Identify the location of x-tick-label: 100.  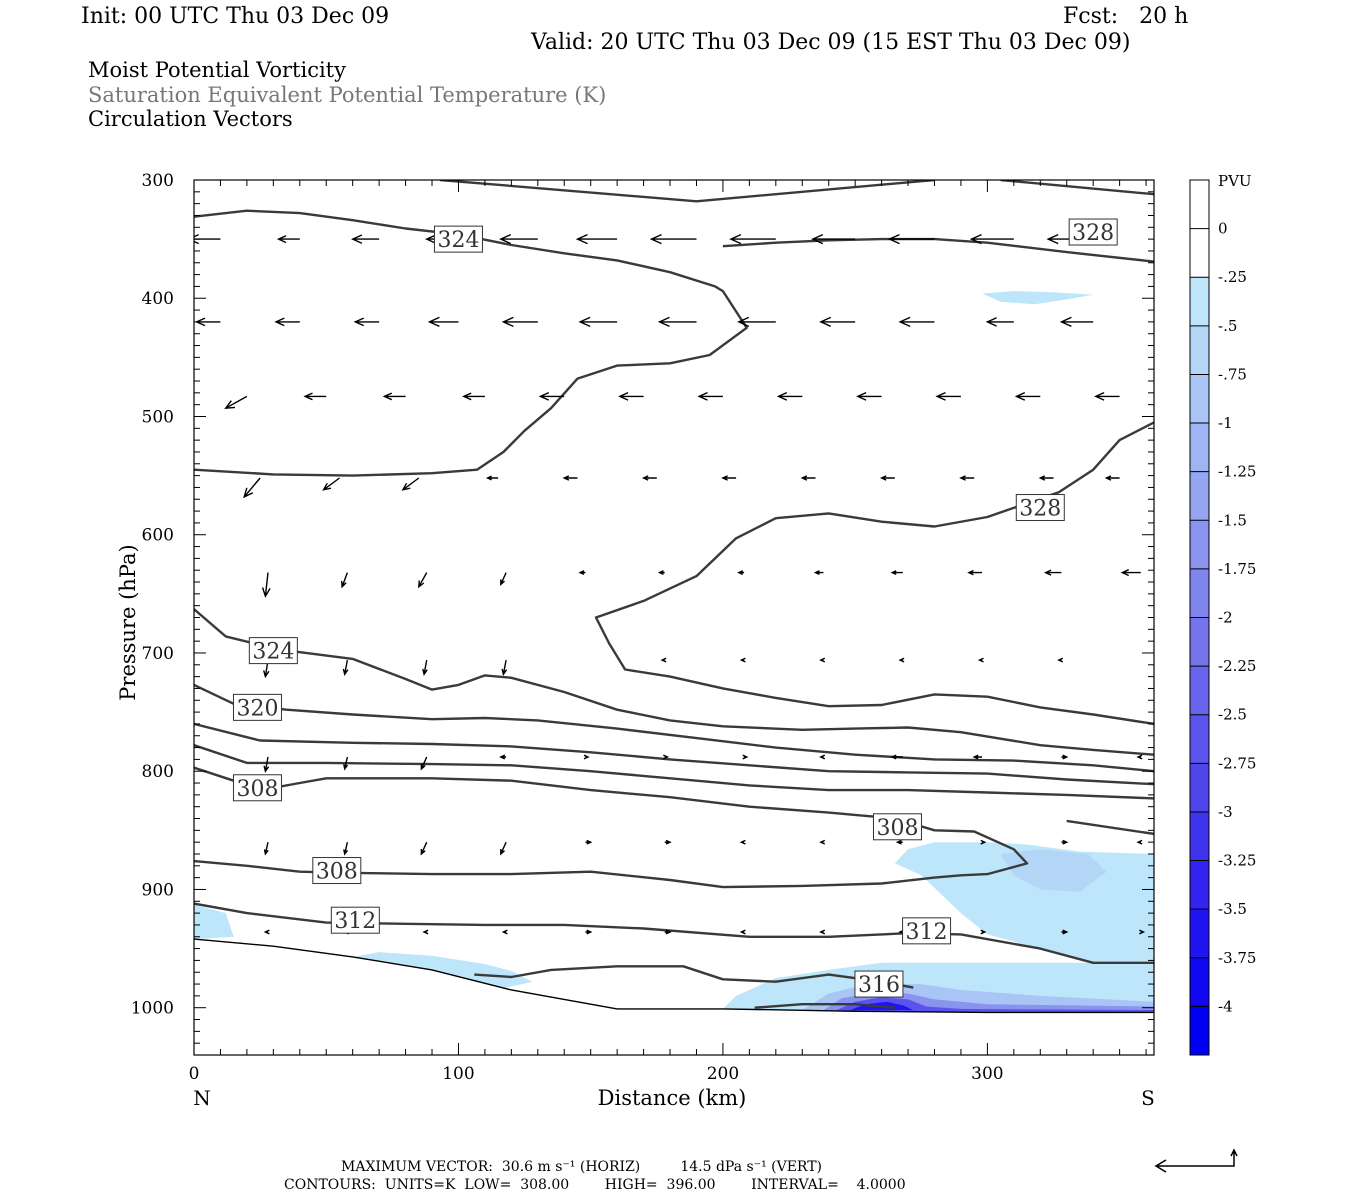
(458, 1074).